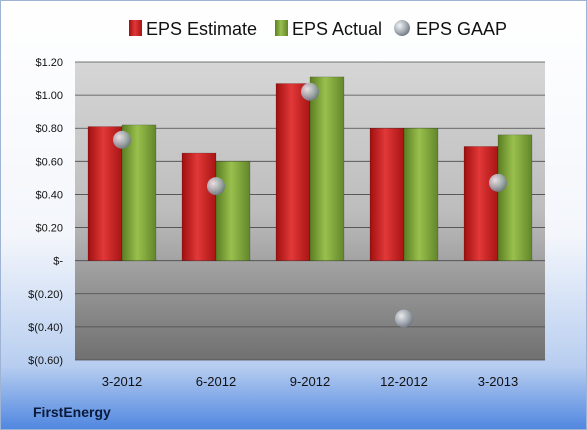  I want to click on y-tick-label: $(0.60), so click(45, 361).